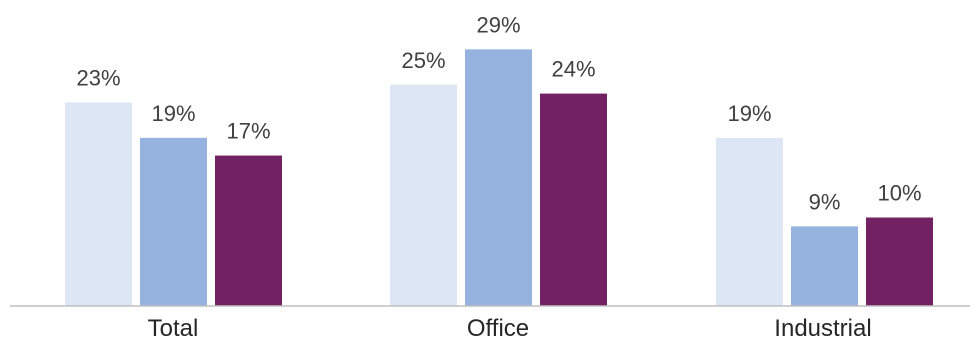 Image resolution: width=980 pixels, height=348 pixels. I want to click on data-label-office-series-1: 25%, so click(423, 60).